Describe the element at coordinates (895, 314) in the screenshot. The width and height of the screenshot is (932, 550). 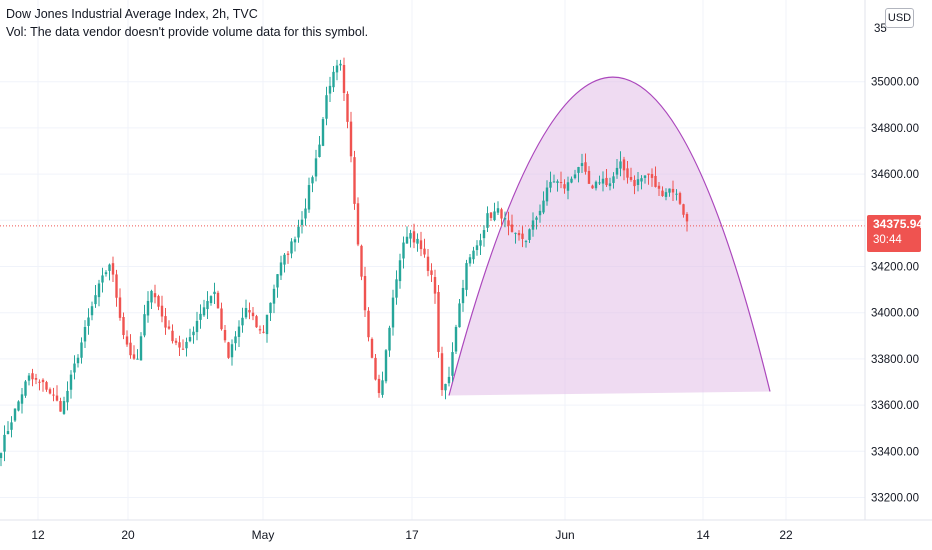
I see `y-tick-label: 34000.00` at that location.